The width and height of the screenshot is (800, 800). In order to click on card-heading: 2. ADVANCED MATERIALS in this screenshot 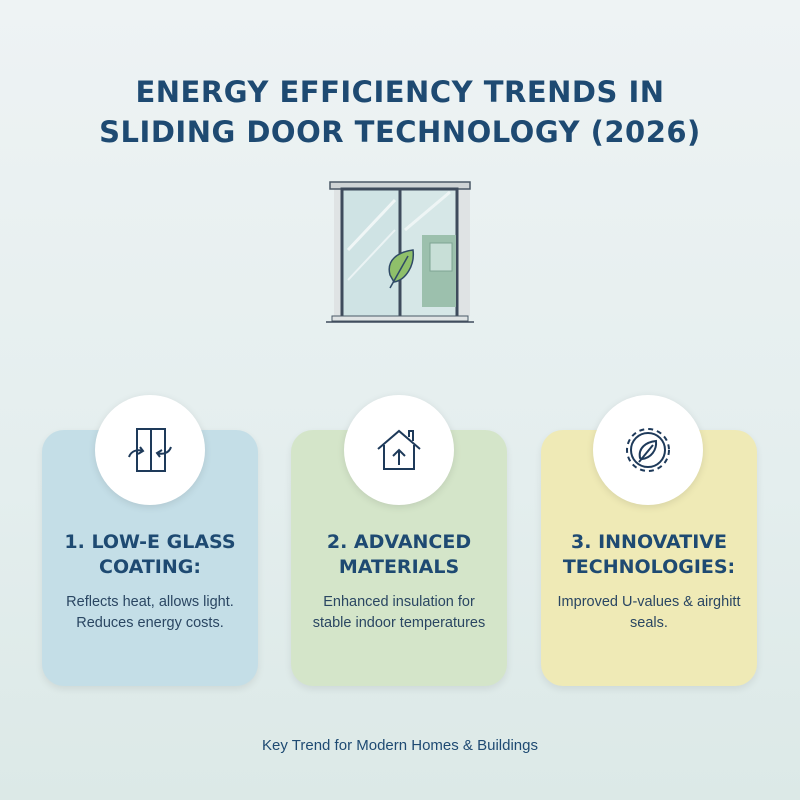, I will do `click(399, 554)`.